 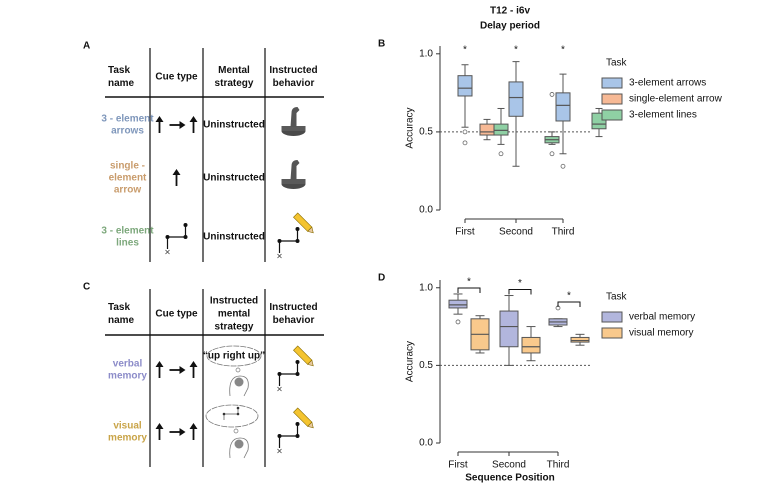 I want to click on task-name: element, so click(x=128, y=178).